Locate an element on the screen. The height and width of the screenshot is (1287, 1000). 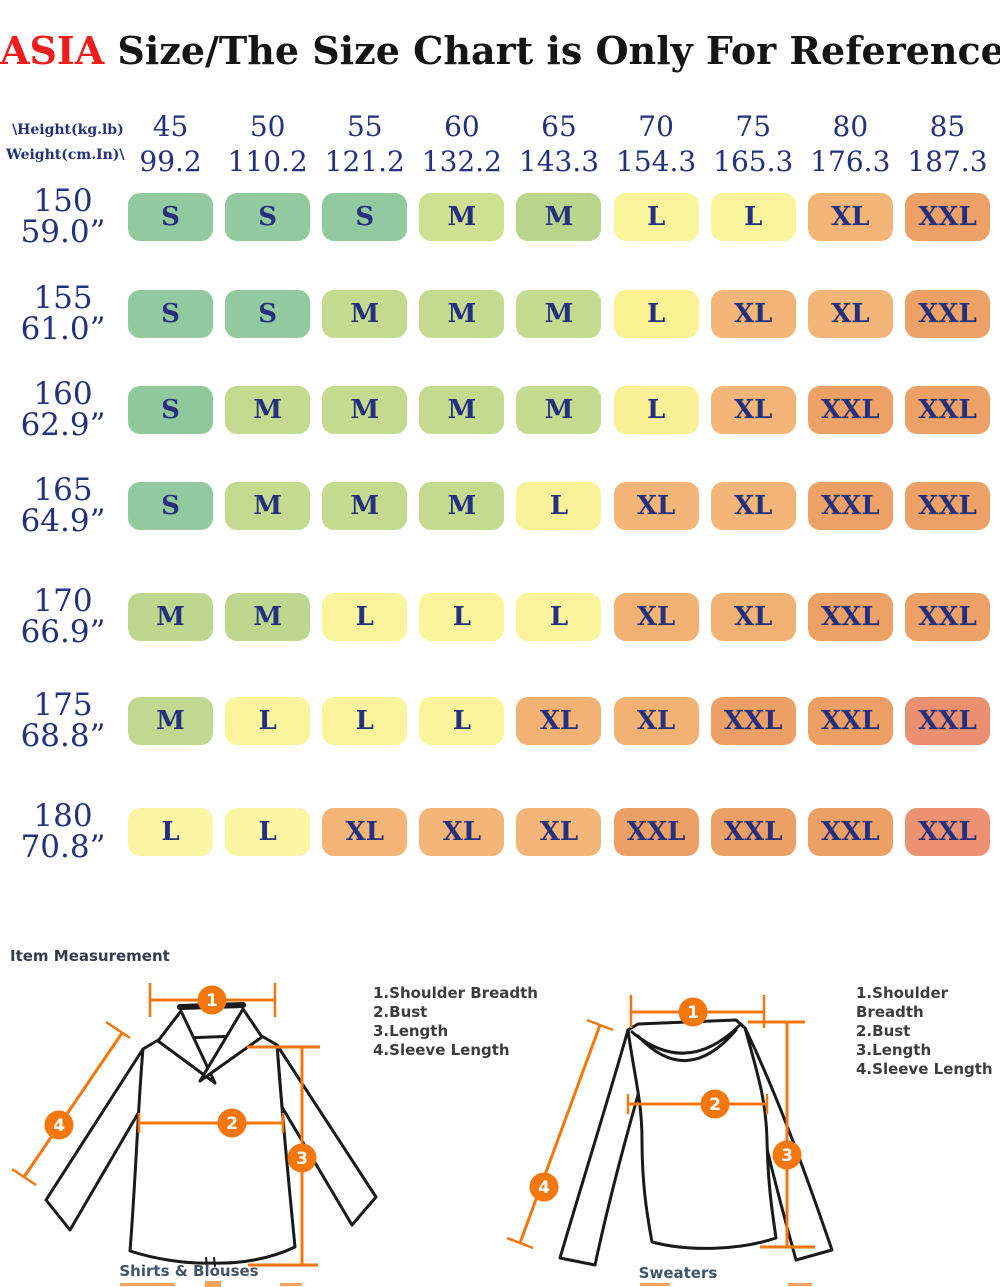
weight-column-header: 65 143.3 is located at coordinates (558, 141).